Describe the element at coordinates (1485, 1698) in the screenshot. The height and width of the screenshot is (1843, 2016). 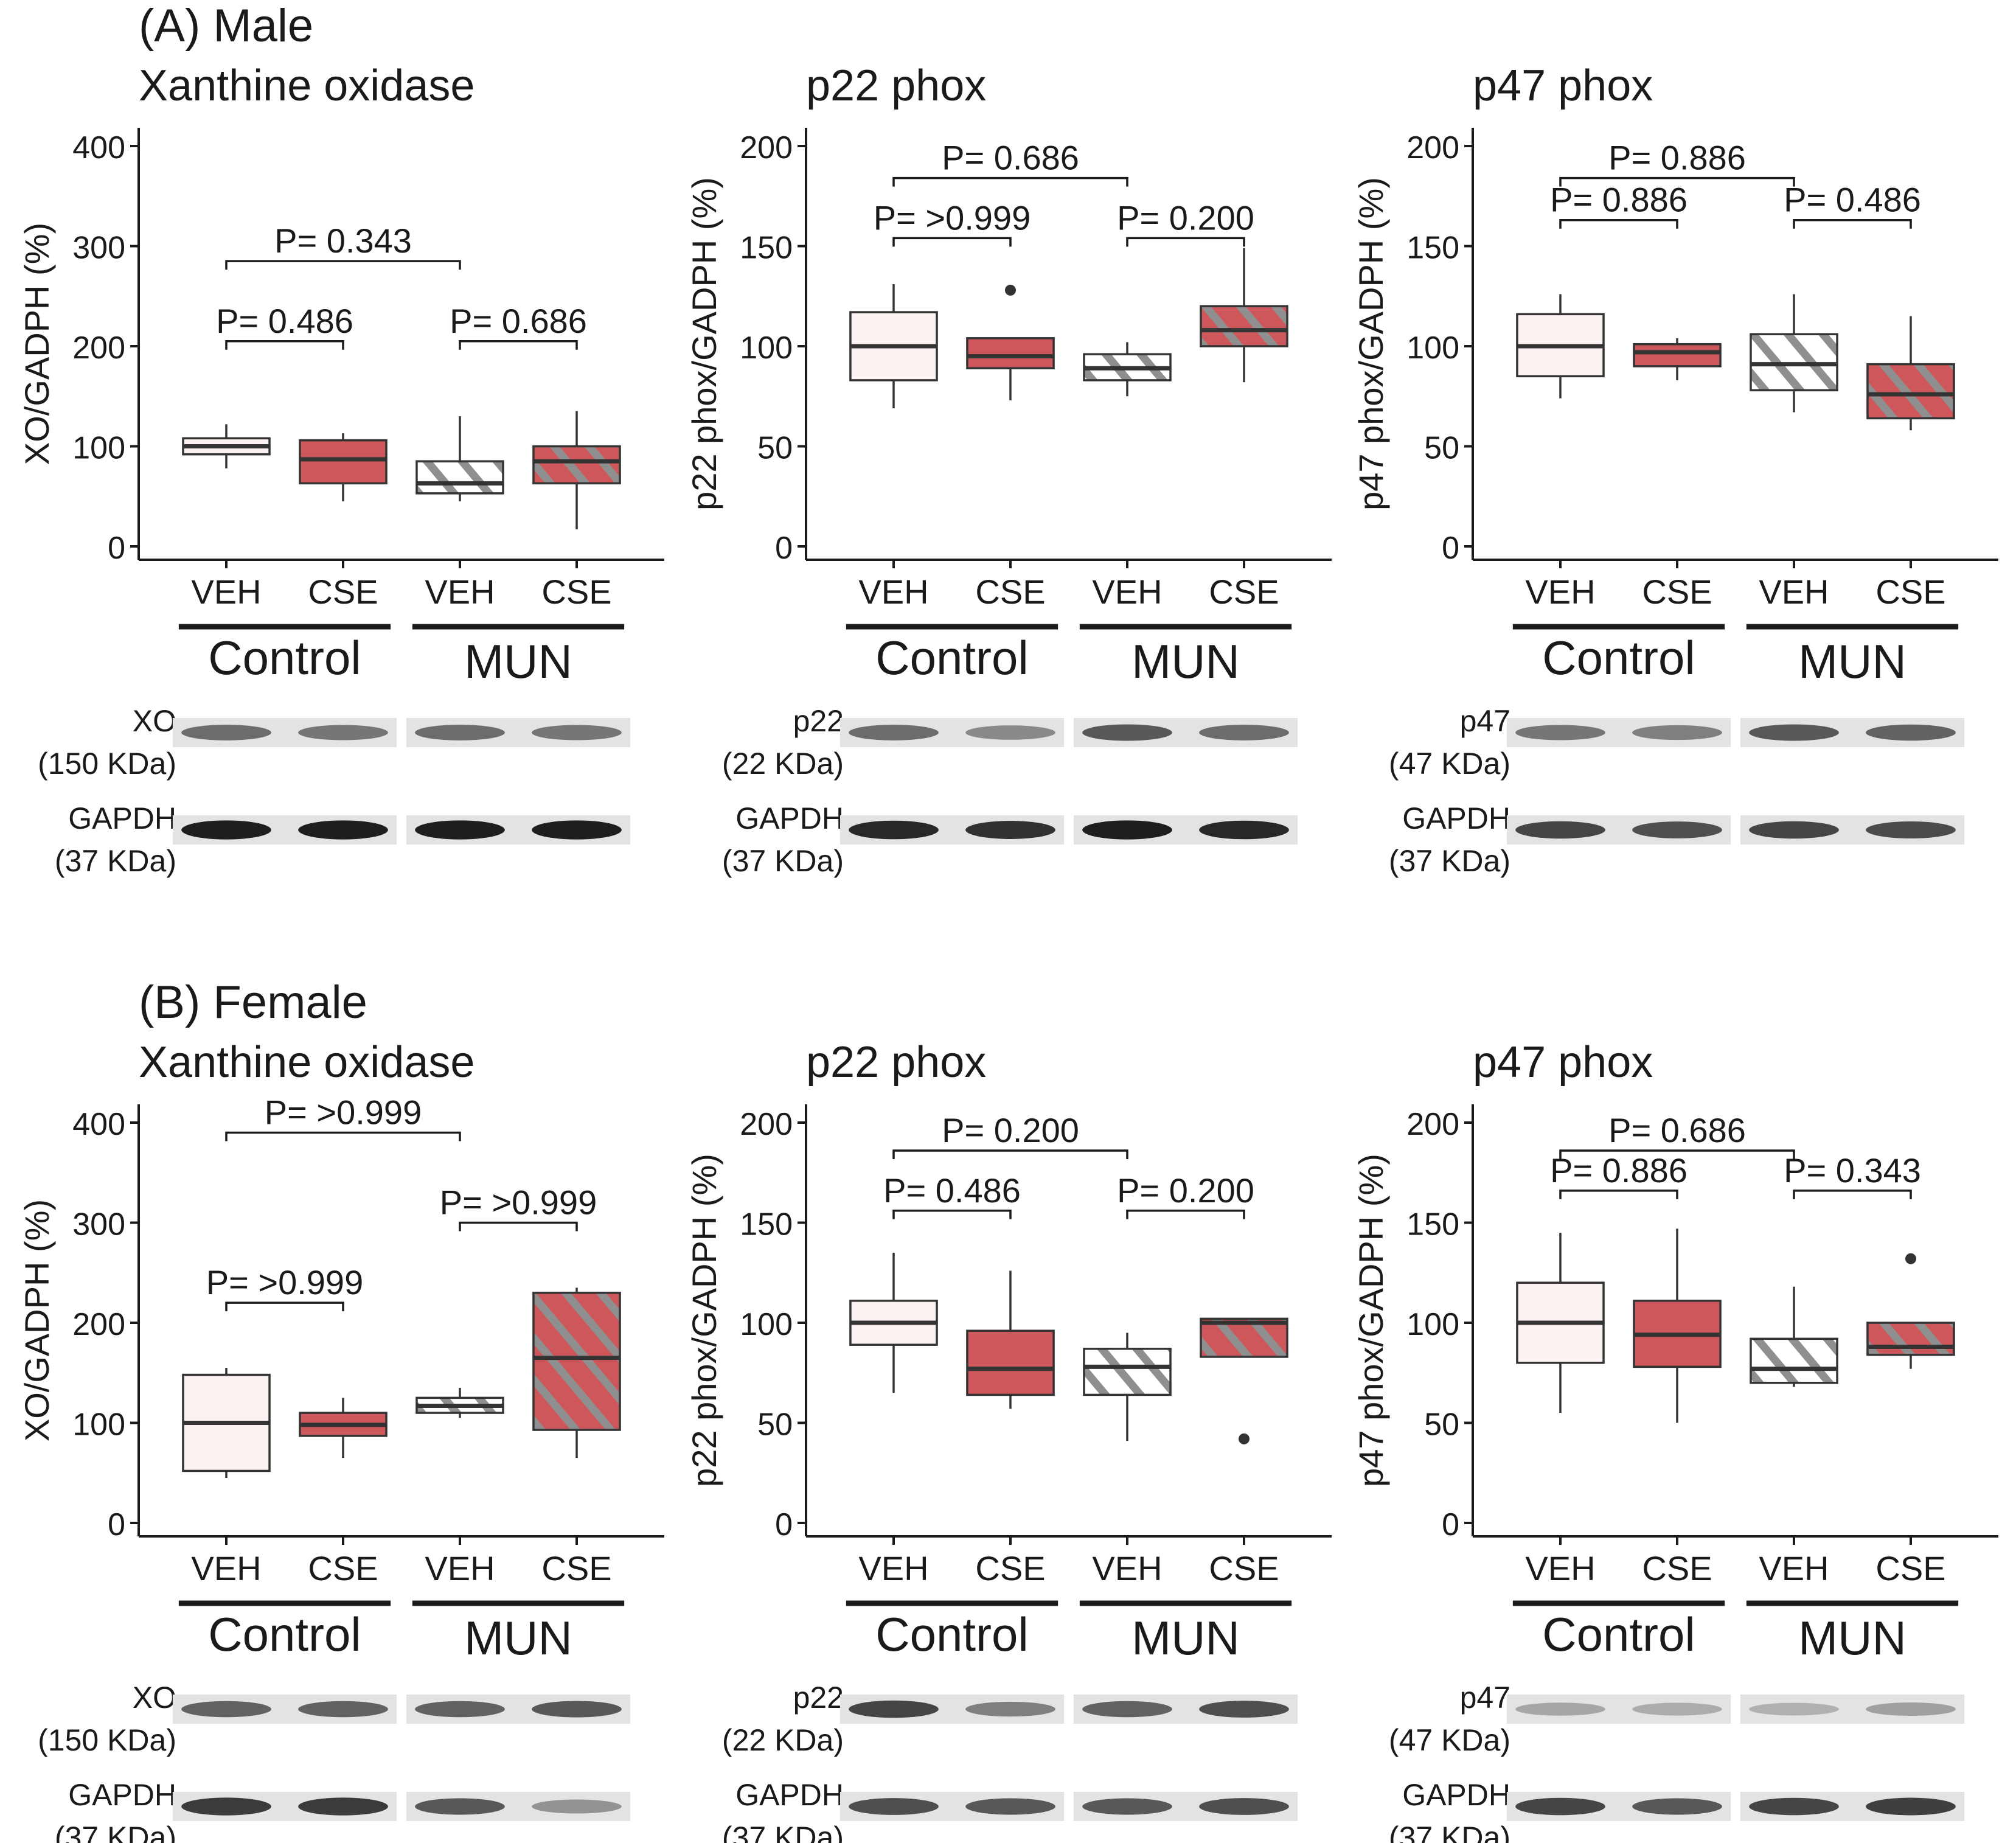
I see `blot-label: p47` at that location.